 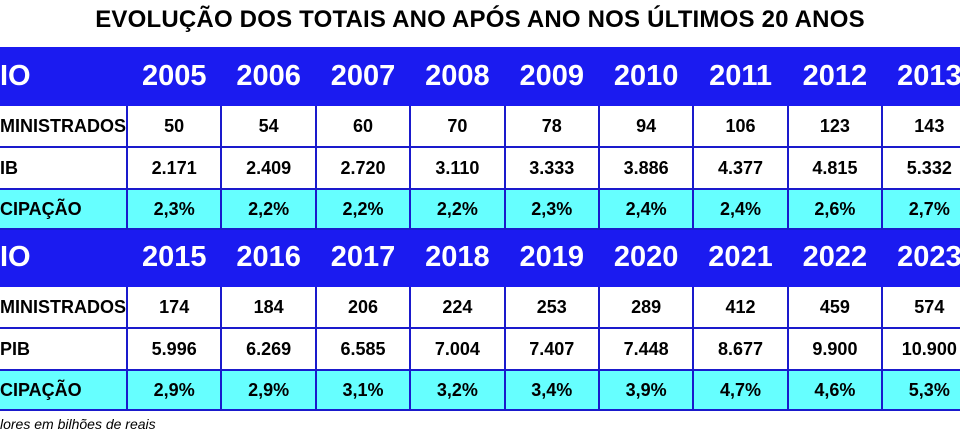 I want to click on year-header-cell: 2011, so click(x=740, y=76).